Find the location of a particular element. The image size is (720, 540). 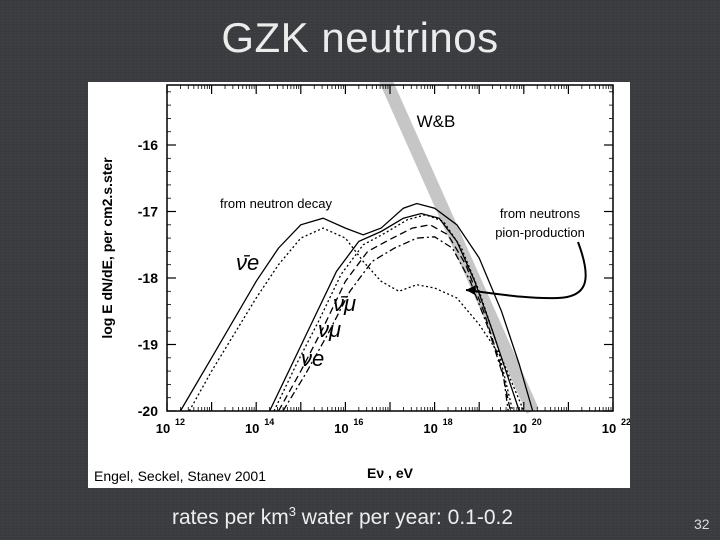

nu-mu-bar-label: ν̄μ is located at coordinates (344, 303).